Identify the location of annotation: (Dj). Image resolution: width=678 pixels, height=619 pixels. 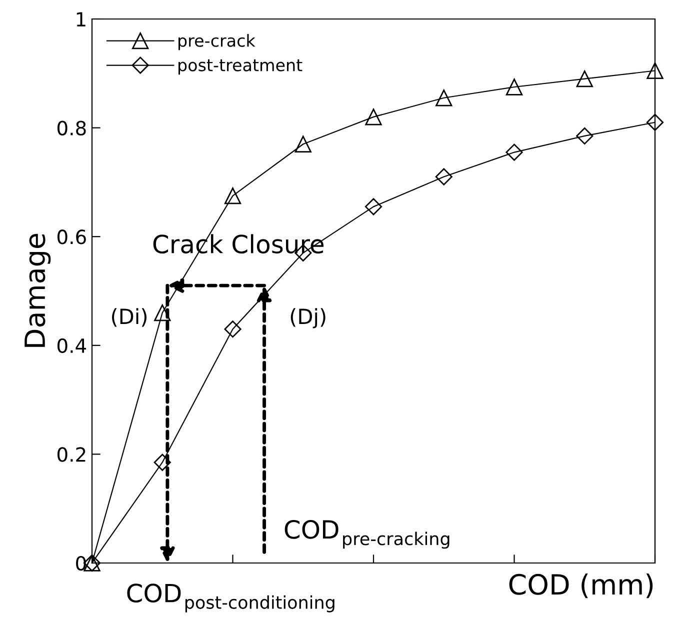
(308, 318).